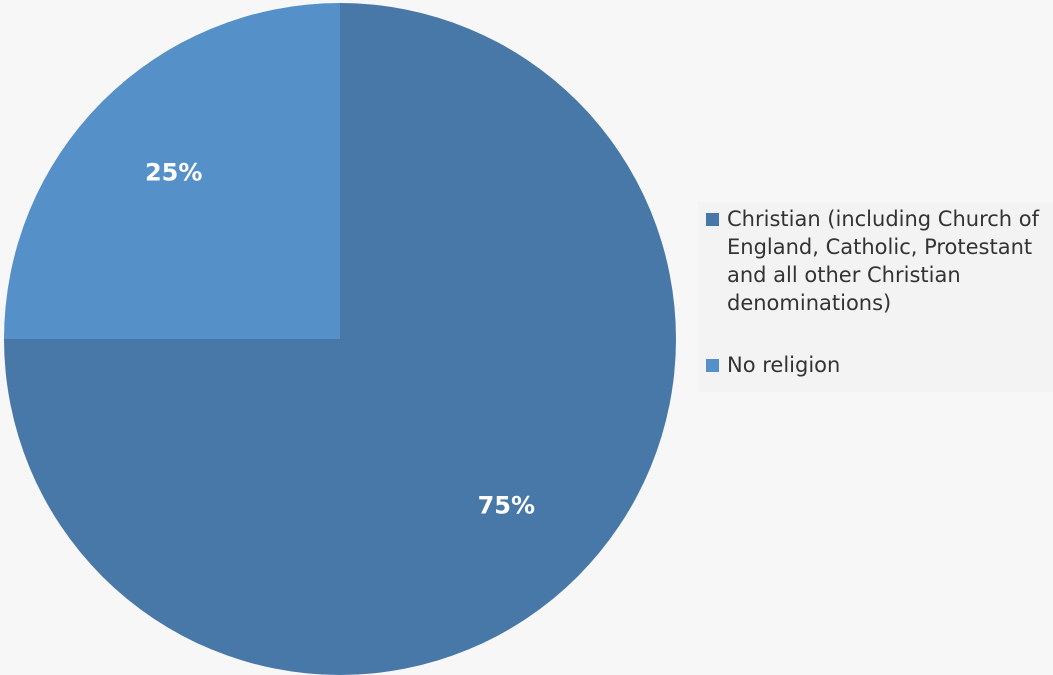  Describe the element at coordinates (712, 219) in the screenshot. I see `legend-swatch-christian` at that location.